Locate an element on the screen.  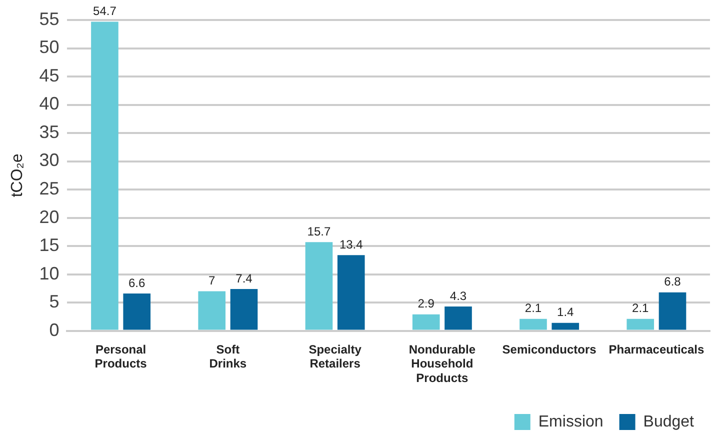
data-label: 15.7 is located at coordinates (319, 231).